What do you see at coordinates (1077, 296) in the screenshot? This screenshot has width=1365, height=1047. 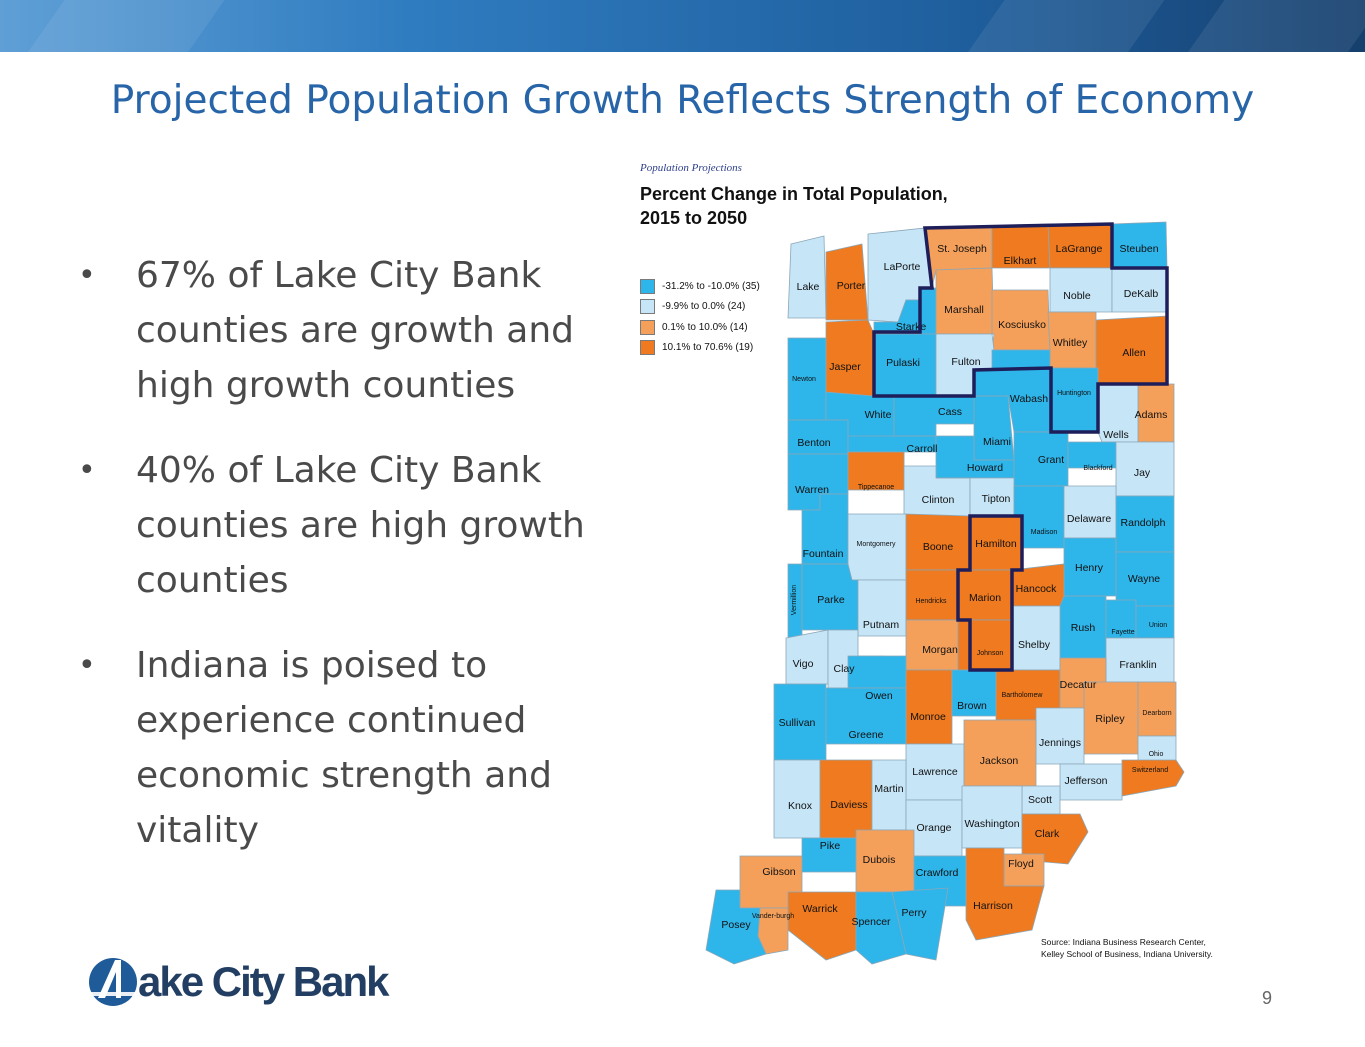 I see `county-label-noble: Noble` at bounding box center [1077, 296].